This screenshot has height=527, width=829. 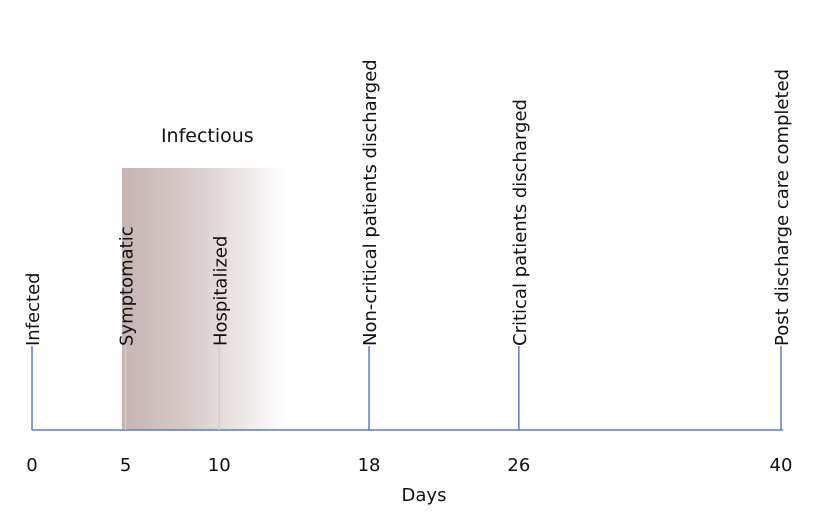 What do you see at coordinates (219, 465) in the screenshot?
I see `tick-label-10: 10` at bounding box center [219, 465].